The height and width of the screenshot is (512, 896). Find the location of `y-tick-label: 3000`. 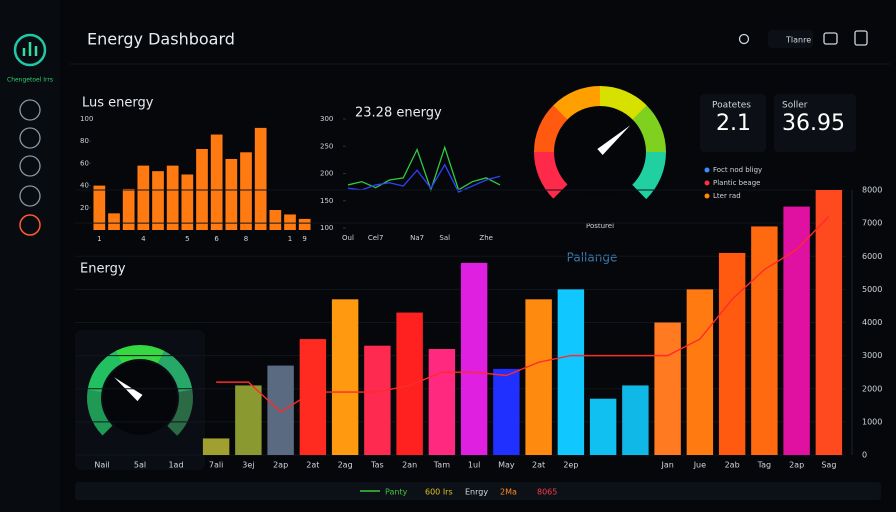

y-tick-label: 3000 is located at coordinates (872, 355).